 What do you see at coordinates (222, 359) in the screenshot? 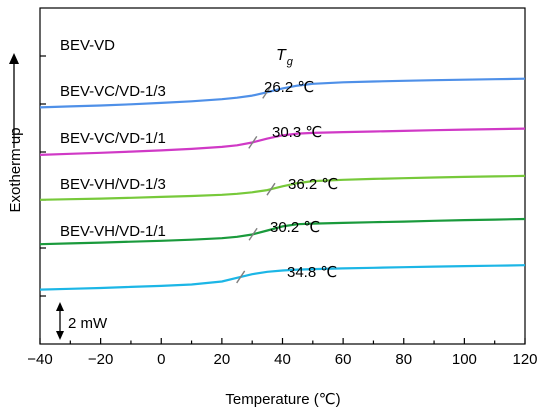
I see `x-tick-label: 20` at bounding box center [222, 359].